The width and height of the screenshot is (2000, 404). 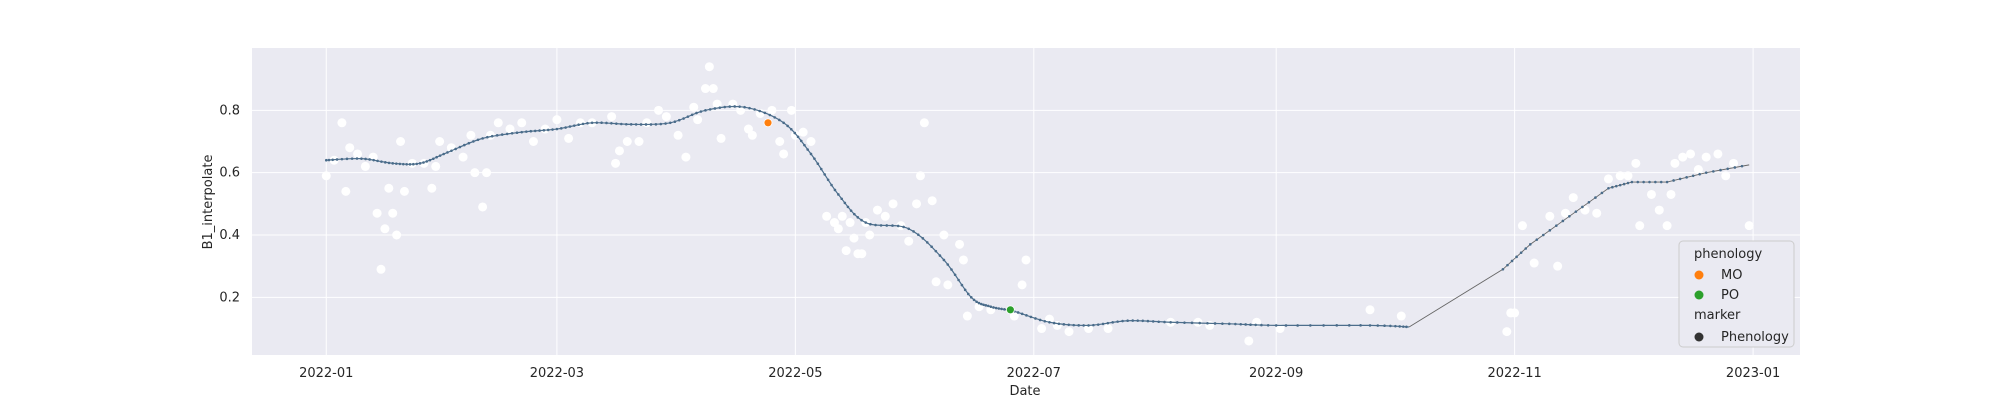 What do you see at coordinates (208, 202) in the screenshot?
I see `y-axis-label: B1_interpolate` at bounding box center [208, 202].